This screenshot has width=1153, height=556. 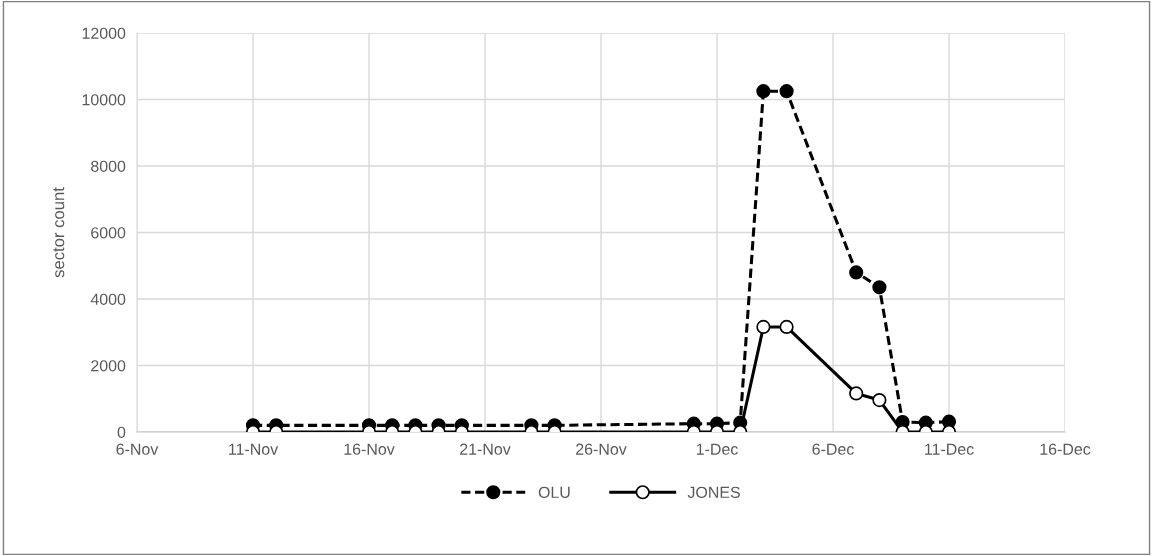 I want to click on x-tick-label: 11-Dec, so click(x=949, y=449).